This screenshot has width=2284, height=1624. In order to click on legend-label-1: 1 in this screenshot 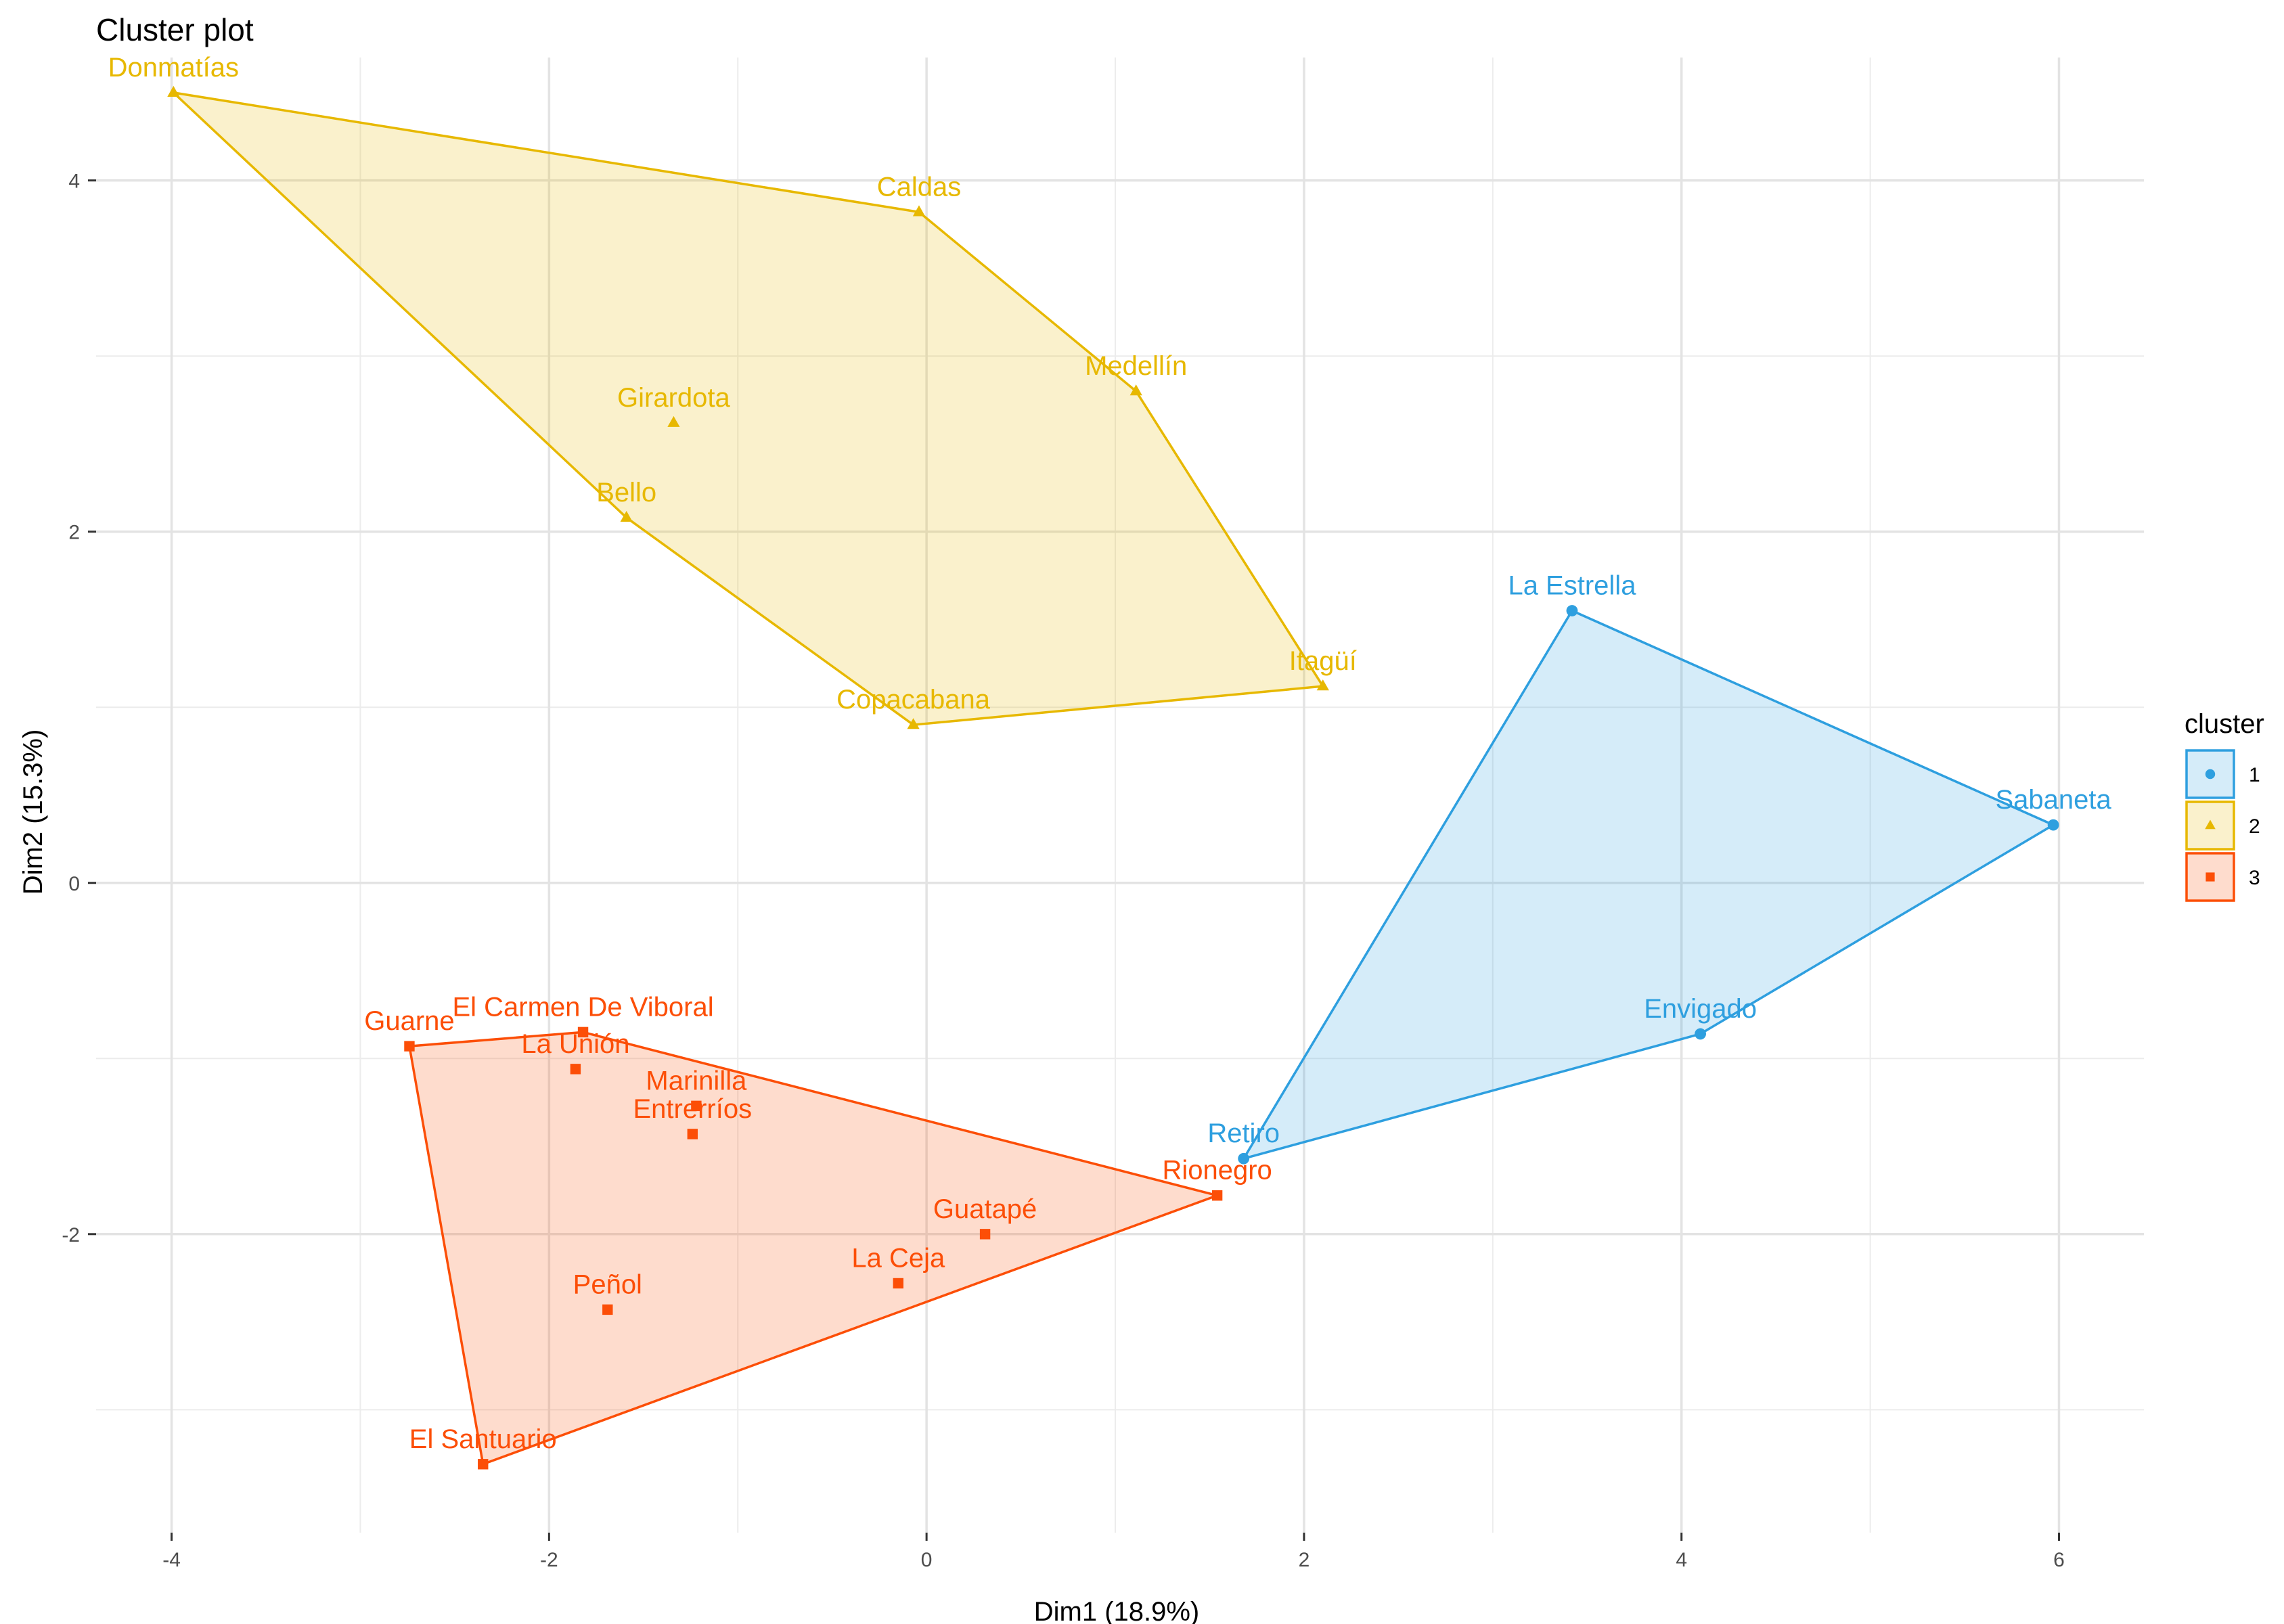, I will do `click(2254, 775)`.